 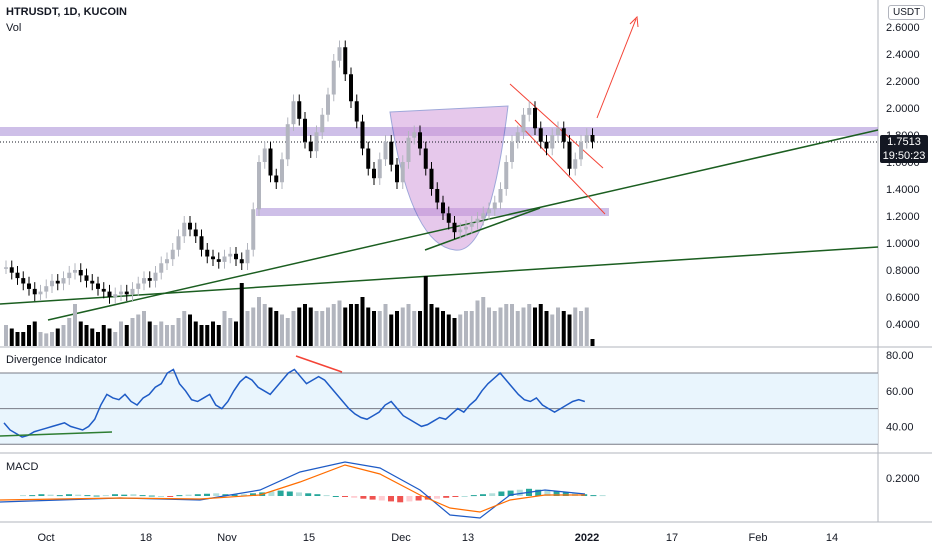 What do you see at coordinates (903, 479) in the screenshot?
I see `macd-tick-label: 0.2000` at bounding box center [903, 479].